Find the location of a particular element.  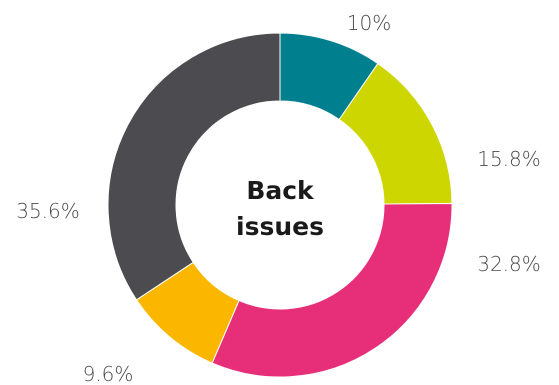

slice-label-3: 32.8% is located at coordinates (509, 264).